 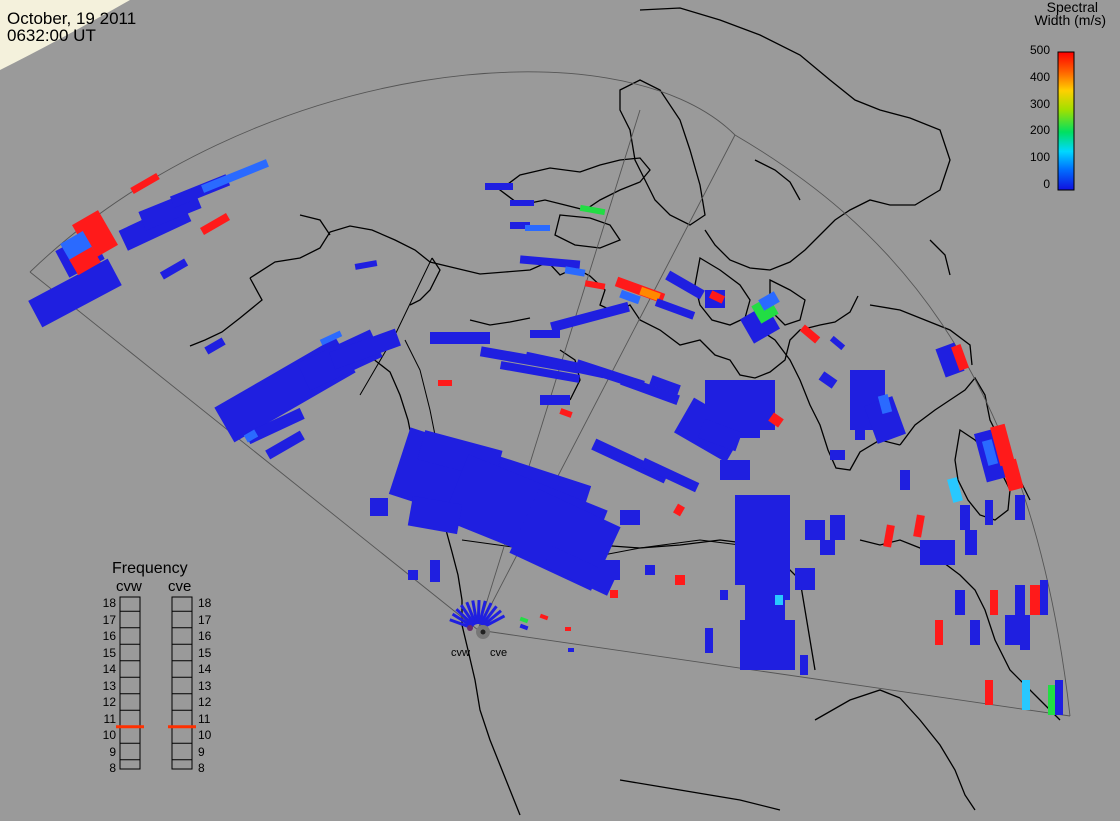 I want to click on frequency-marker-cve, so click(x=182, y=727).